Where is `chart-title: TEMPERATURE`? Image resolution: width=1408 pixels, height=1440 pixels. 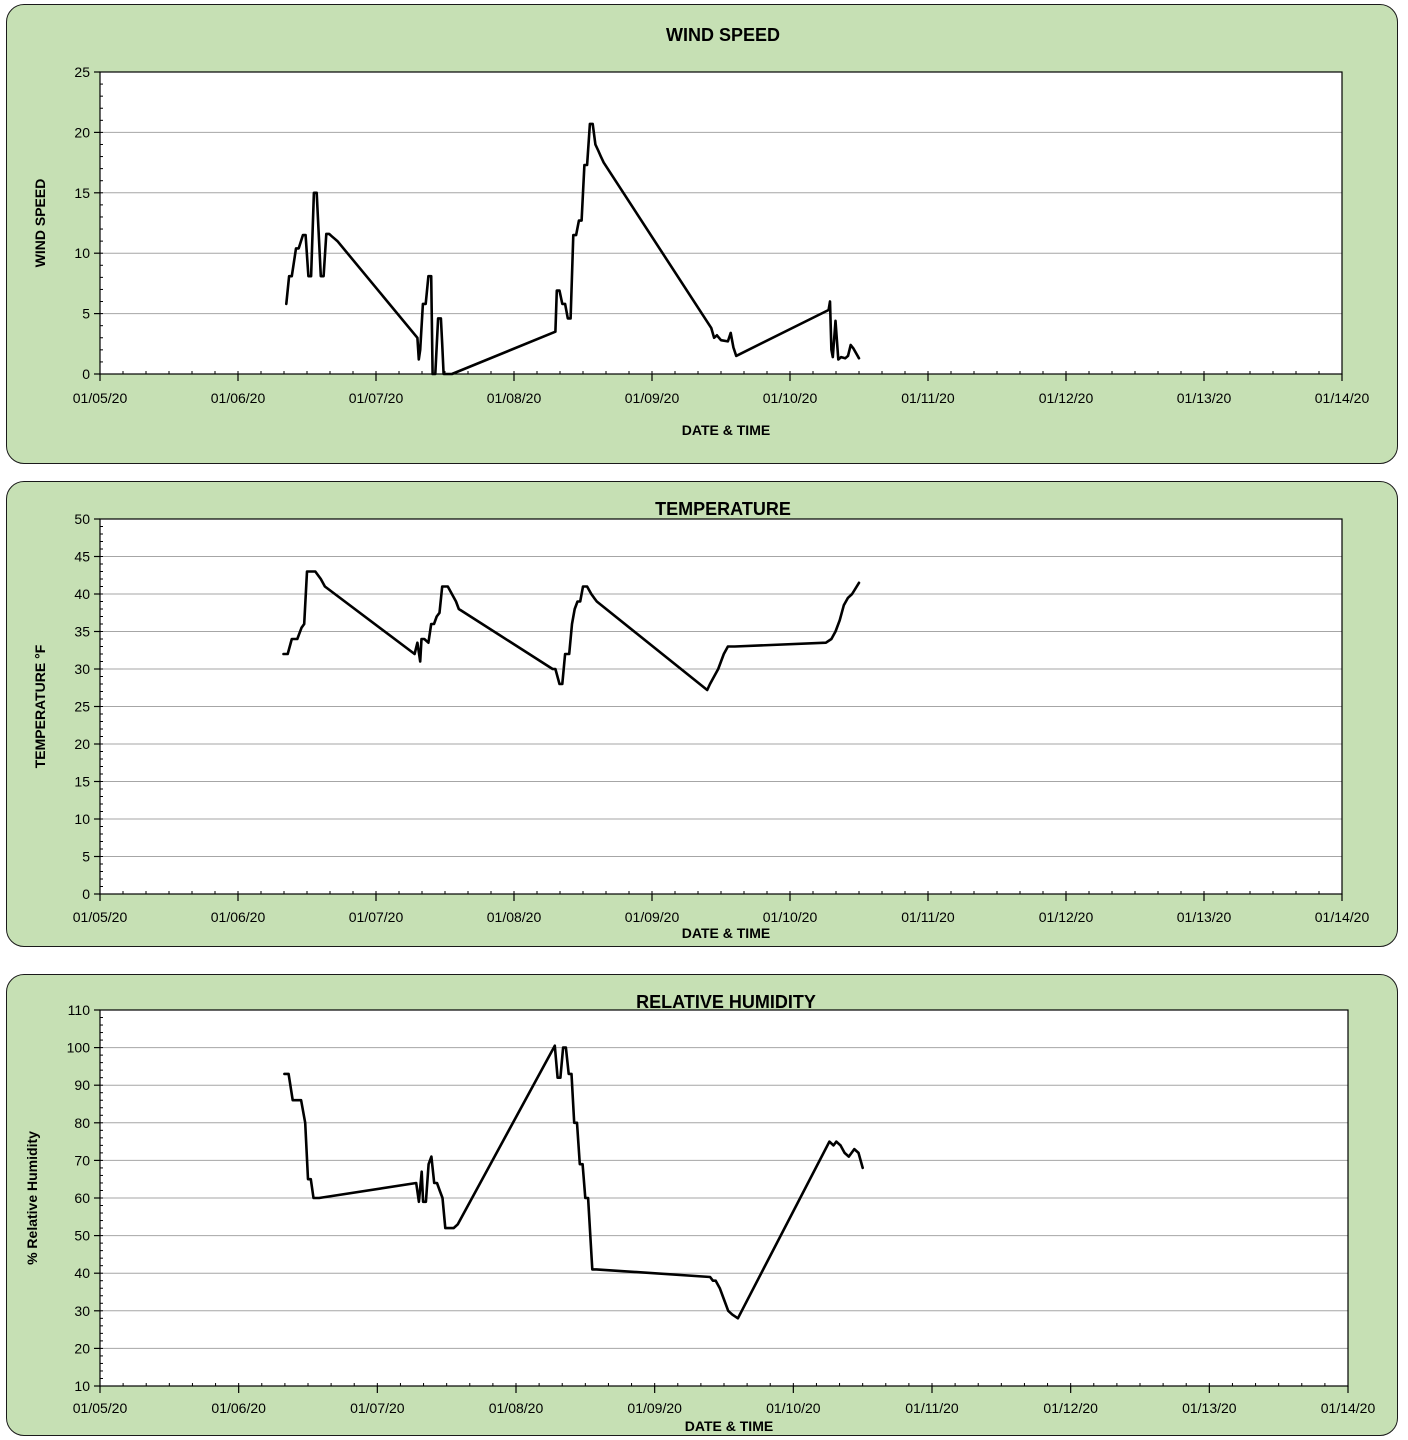 chart-title: TEMPERATURE is located at coordinates (723, 509).